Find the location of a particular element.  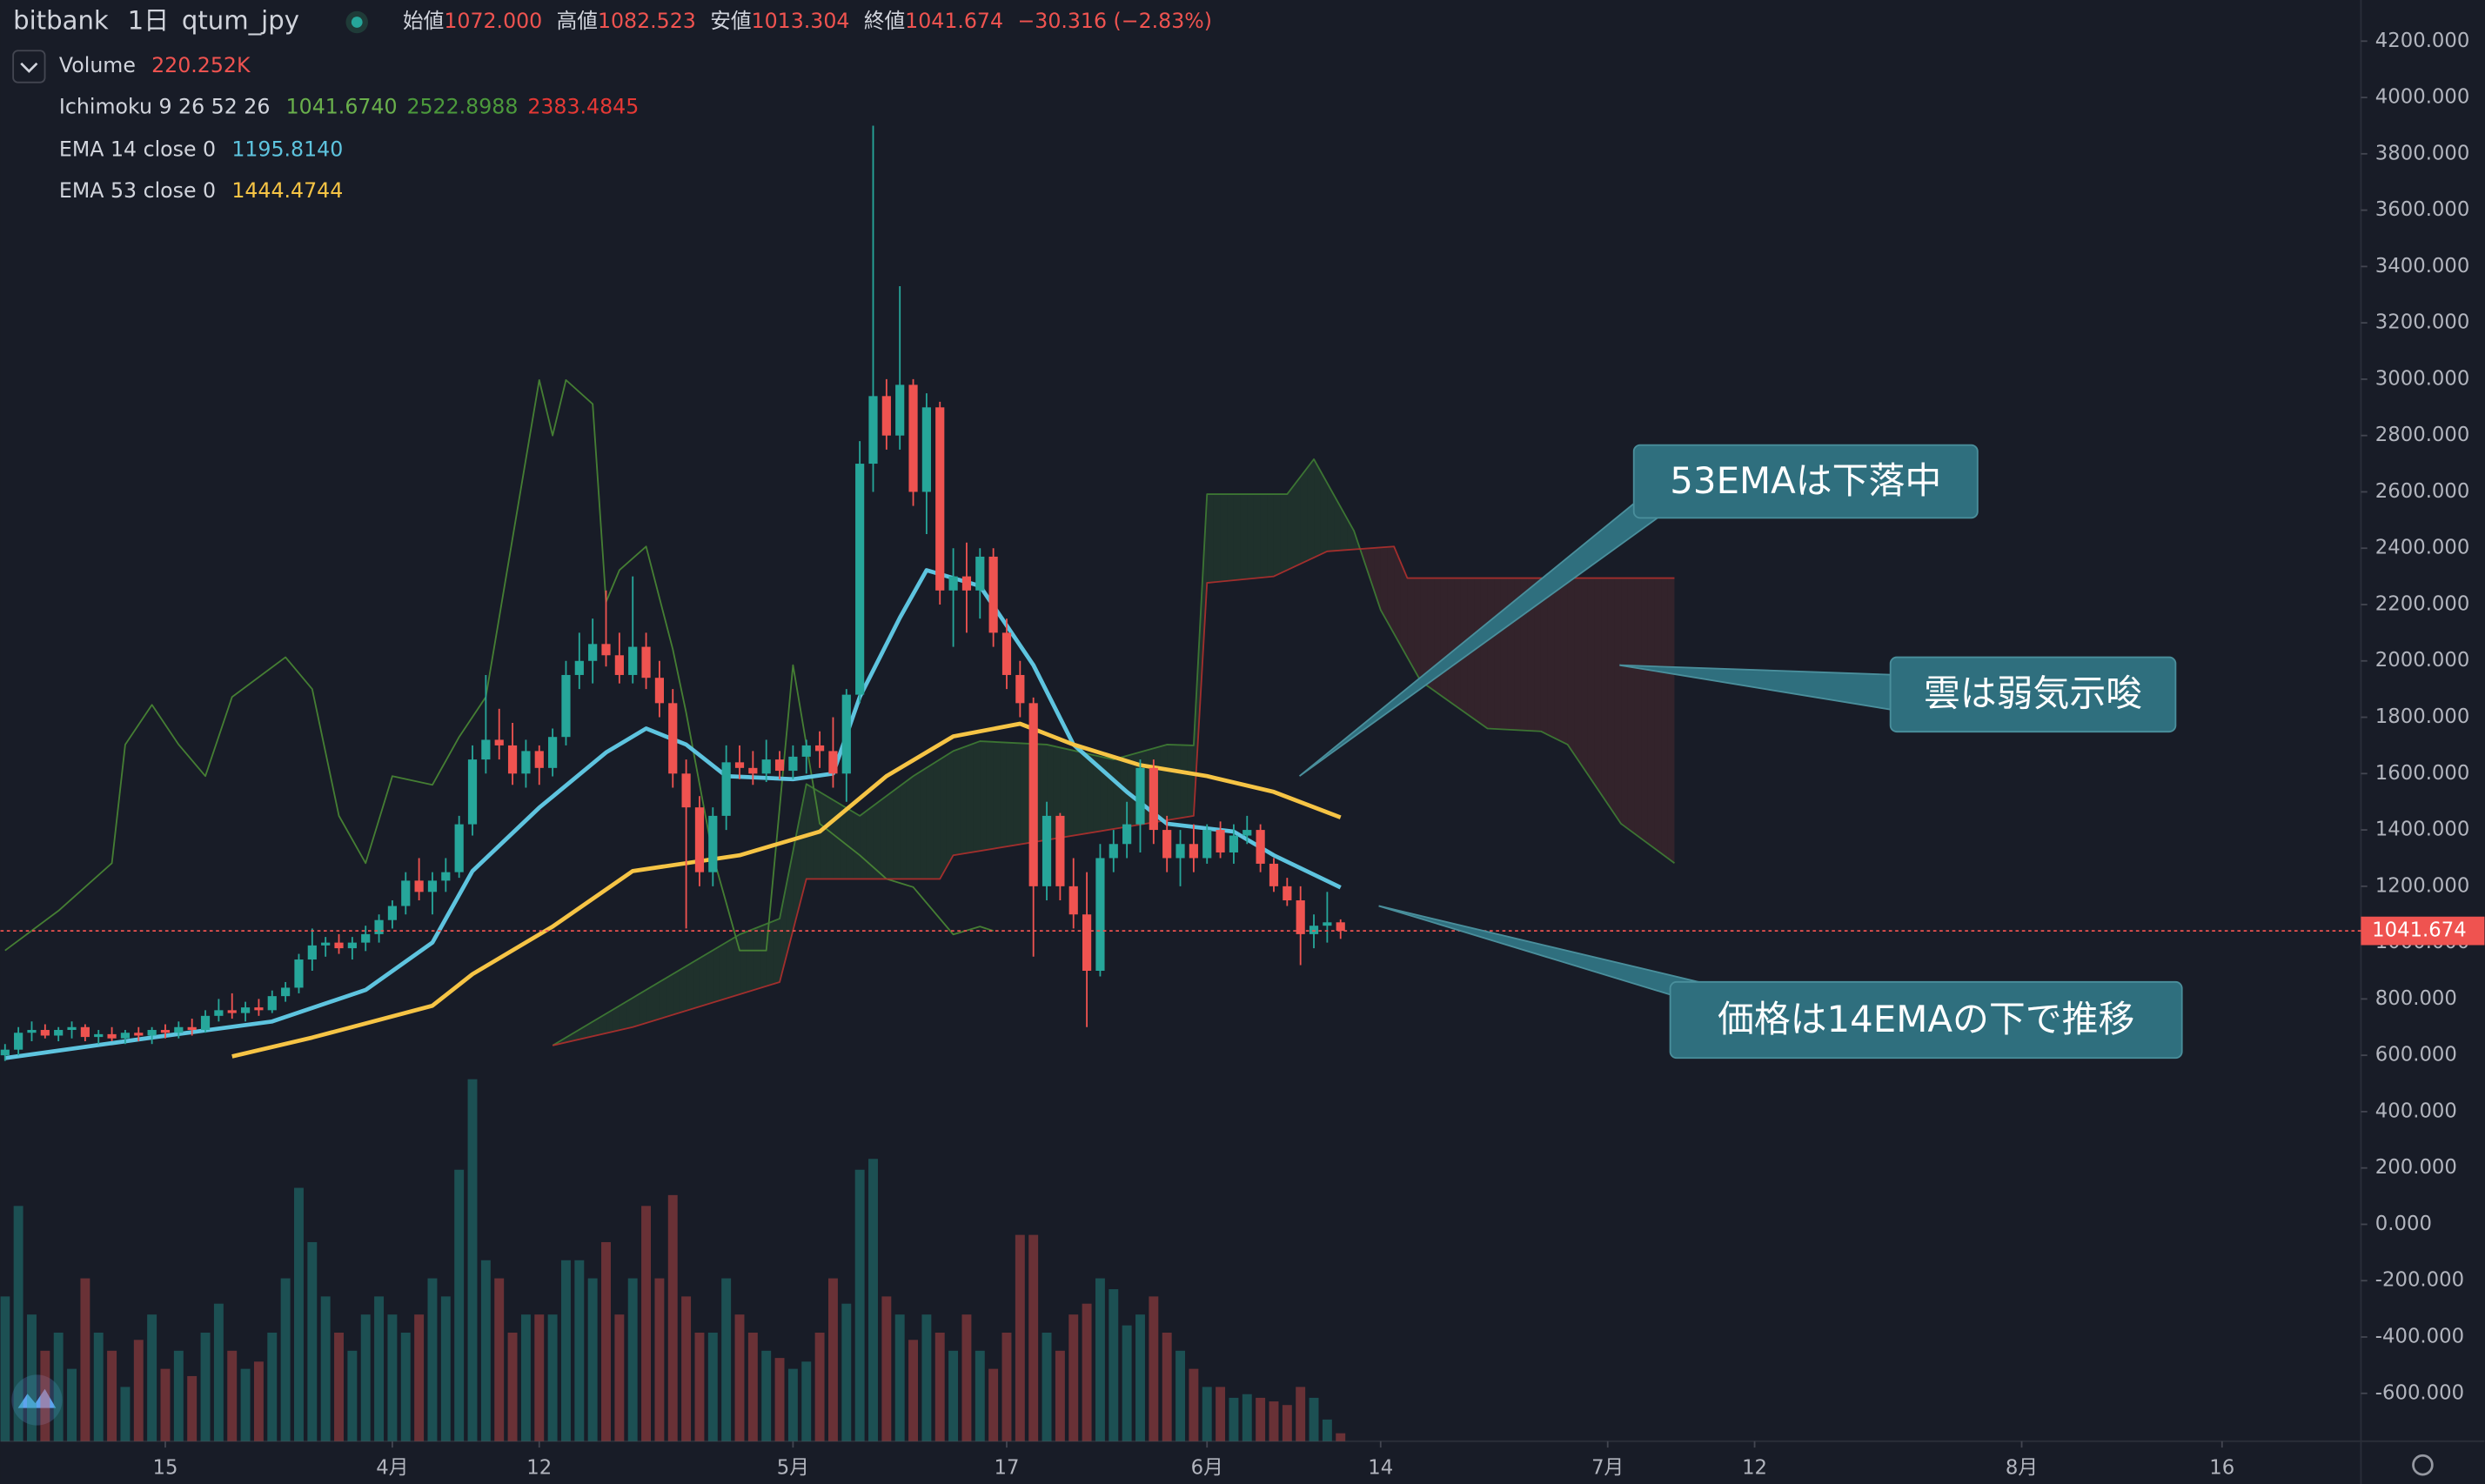

legend-text: −30.316 (−2.83%) is located at coordinates (1114, 21).